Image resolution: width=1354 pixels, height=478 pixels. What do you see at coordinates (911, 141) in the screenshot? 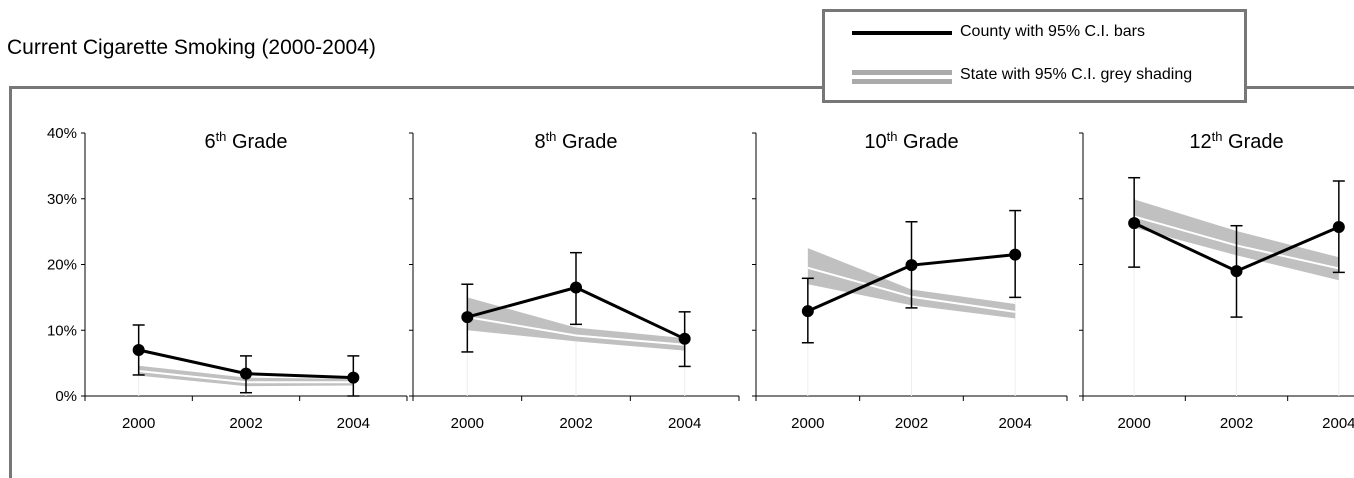
I see `panel-title: 10th Grade` at bounding box center [911, 141].